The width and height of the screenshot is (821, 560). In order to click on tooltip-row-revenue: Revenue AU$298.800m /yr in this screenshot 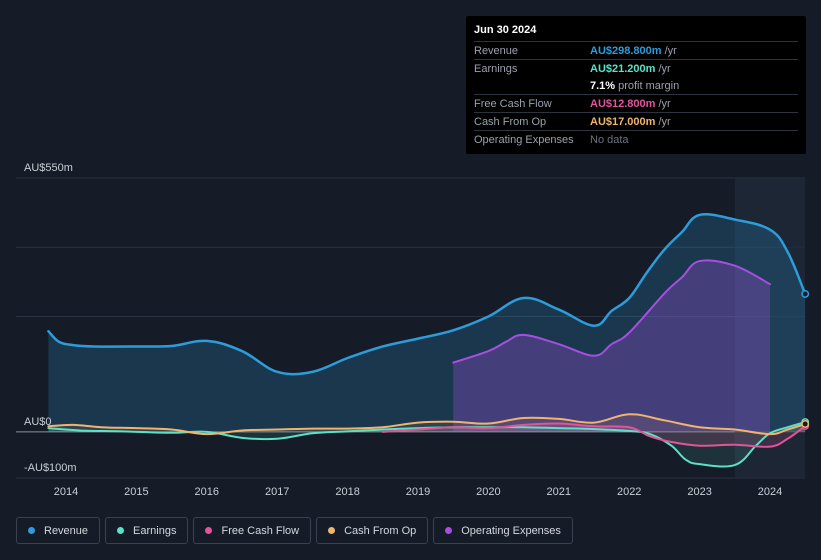, I will do `click(636, 50)`.